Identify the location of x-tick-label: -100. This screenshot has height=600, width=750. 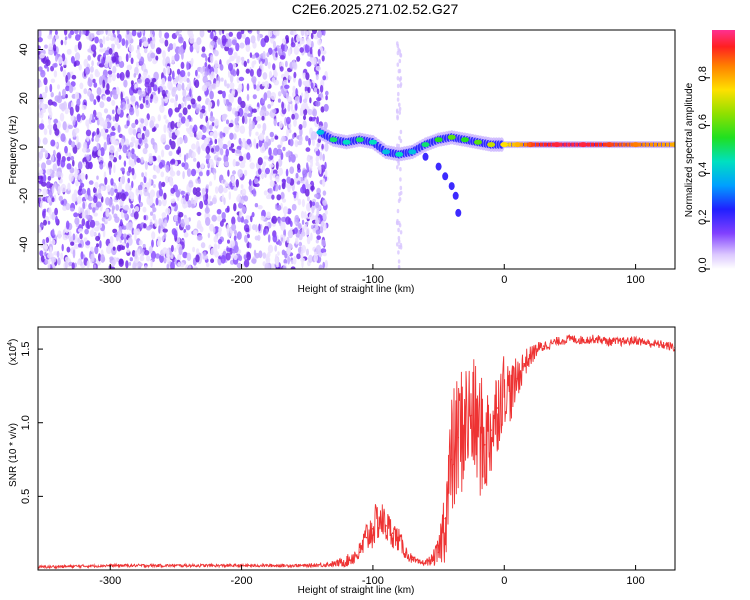
(373, 581).